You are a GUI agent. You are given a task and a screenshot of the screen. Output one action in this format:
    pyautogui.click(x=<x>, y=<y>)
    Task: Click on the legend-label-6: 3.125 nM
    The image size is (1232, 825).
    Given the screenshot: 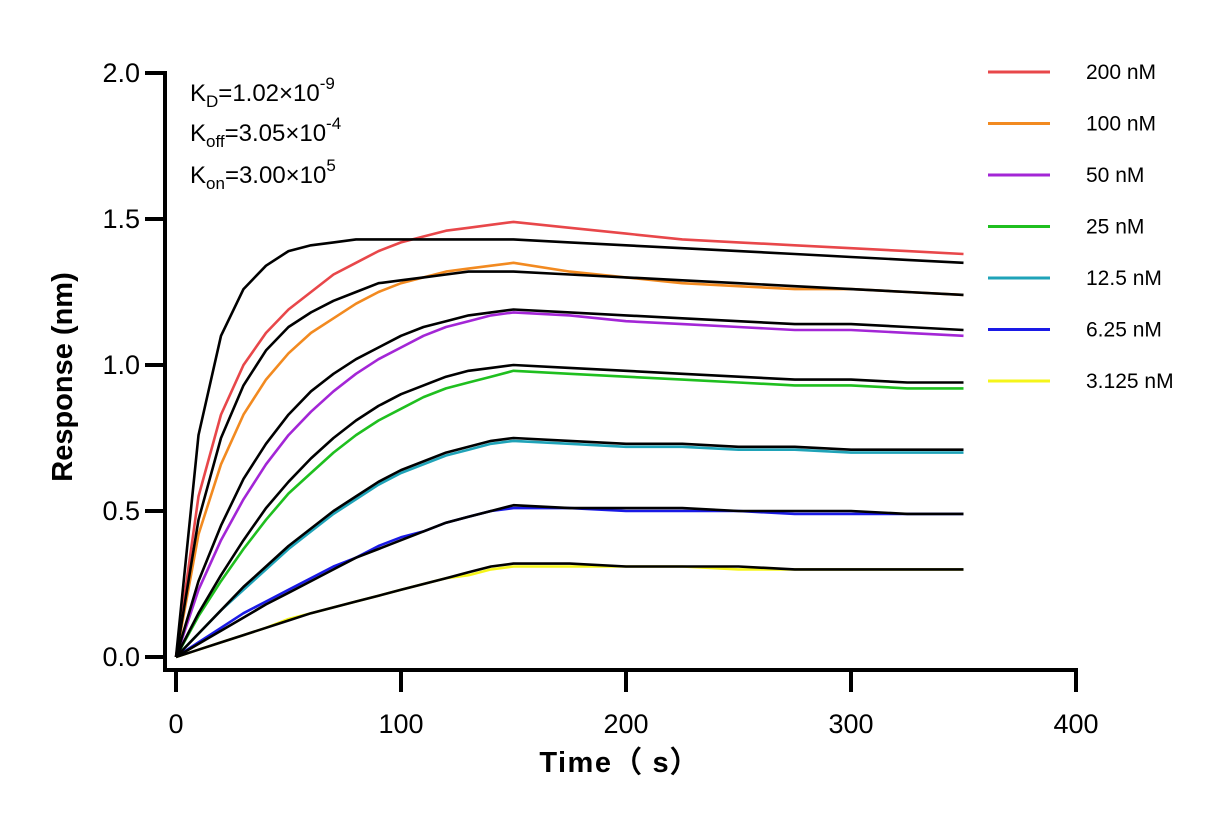 What is the action you would take?
    pyautogui.click(x=1130, y=381)
    